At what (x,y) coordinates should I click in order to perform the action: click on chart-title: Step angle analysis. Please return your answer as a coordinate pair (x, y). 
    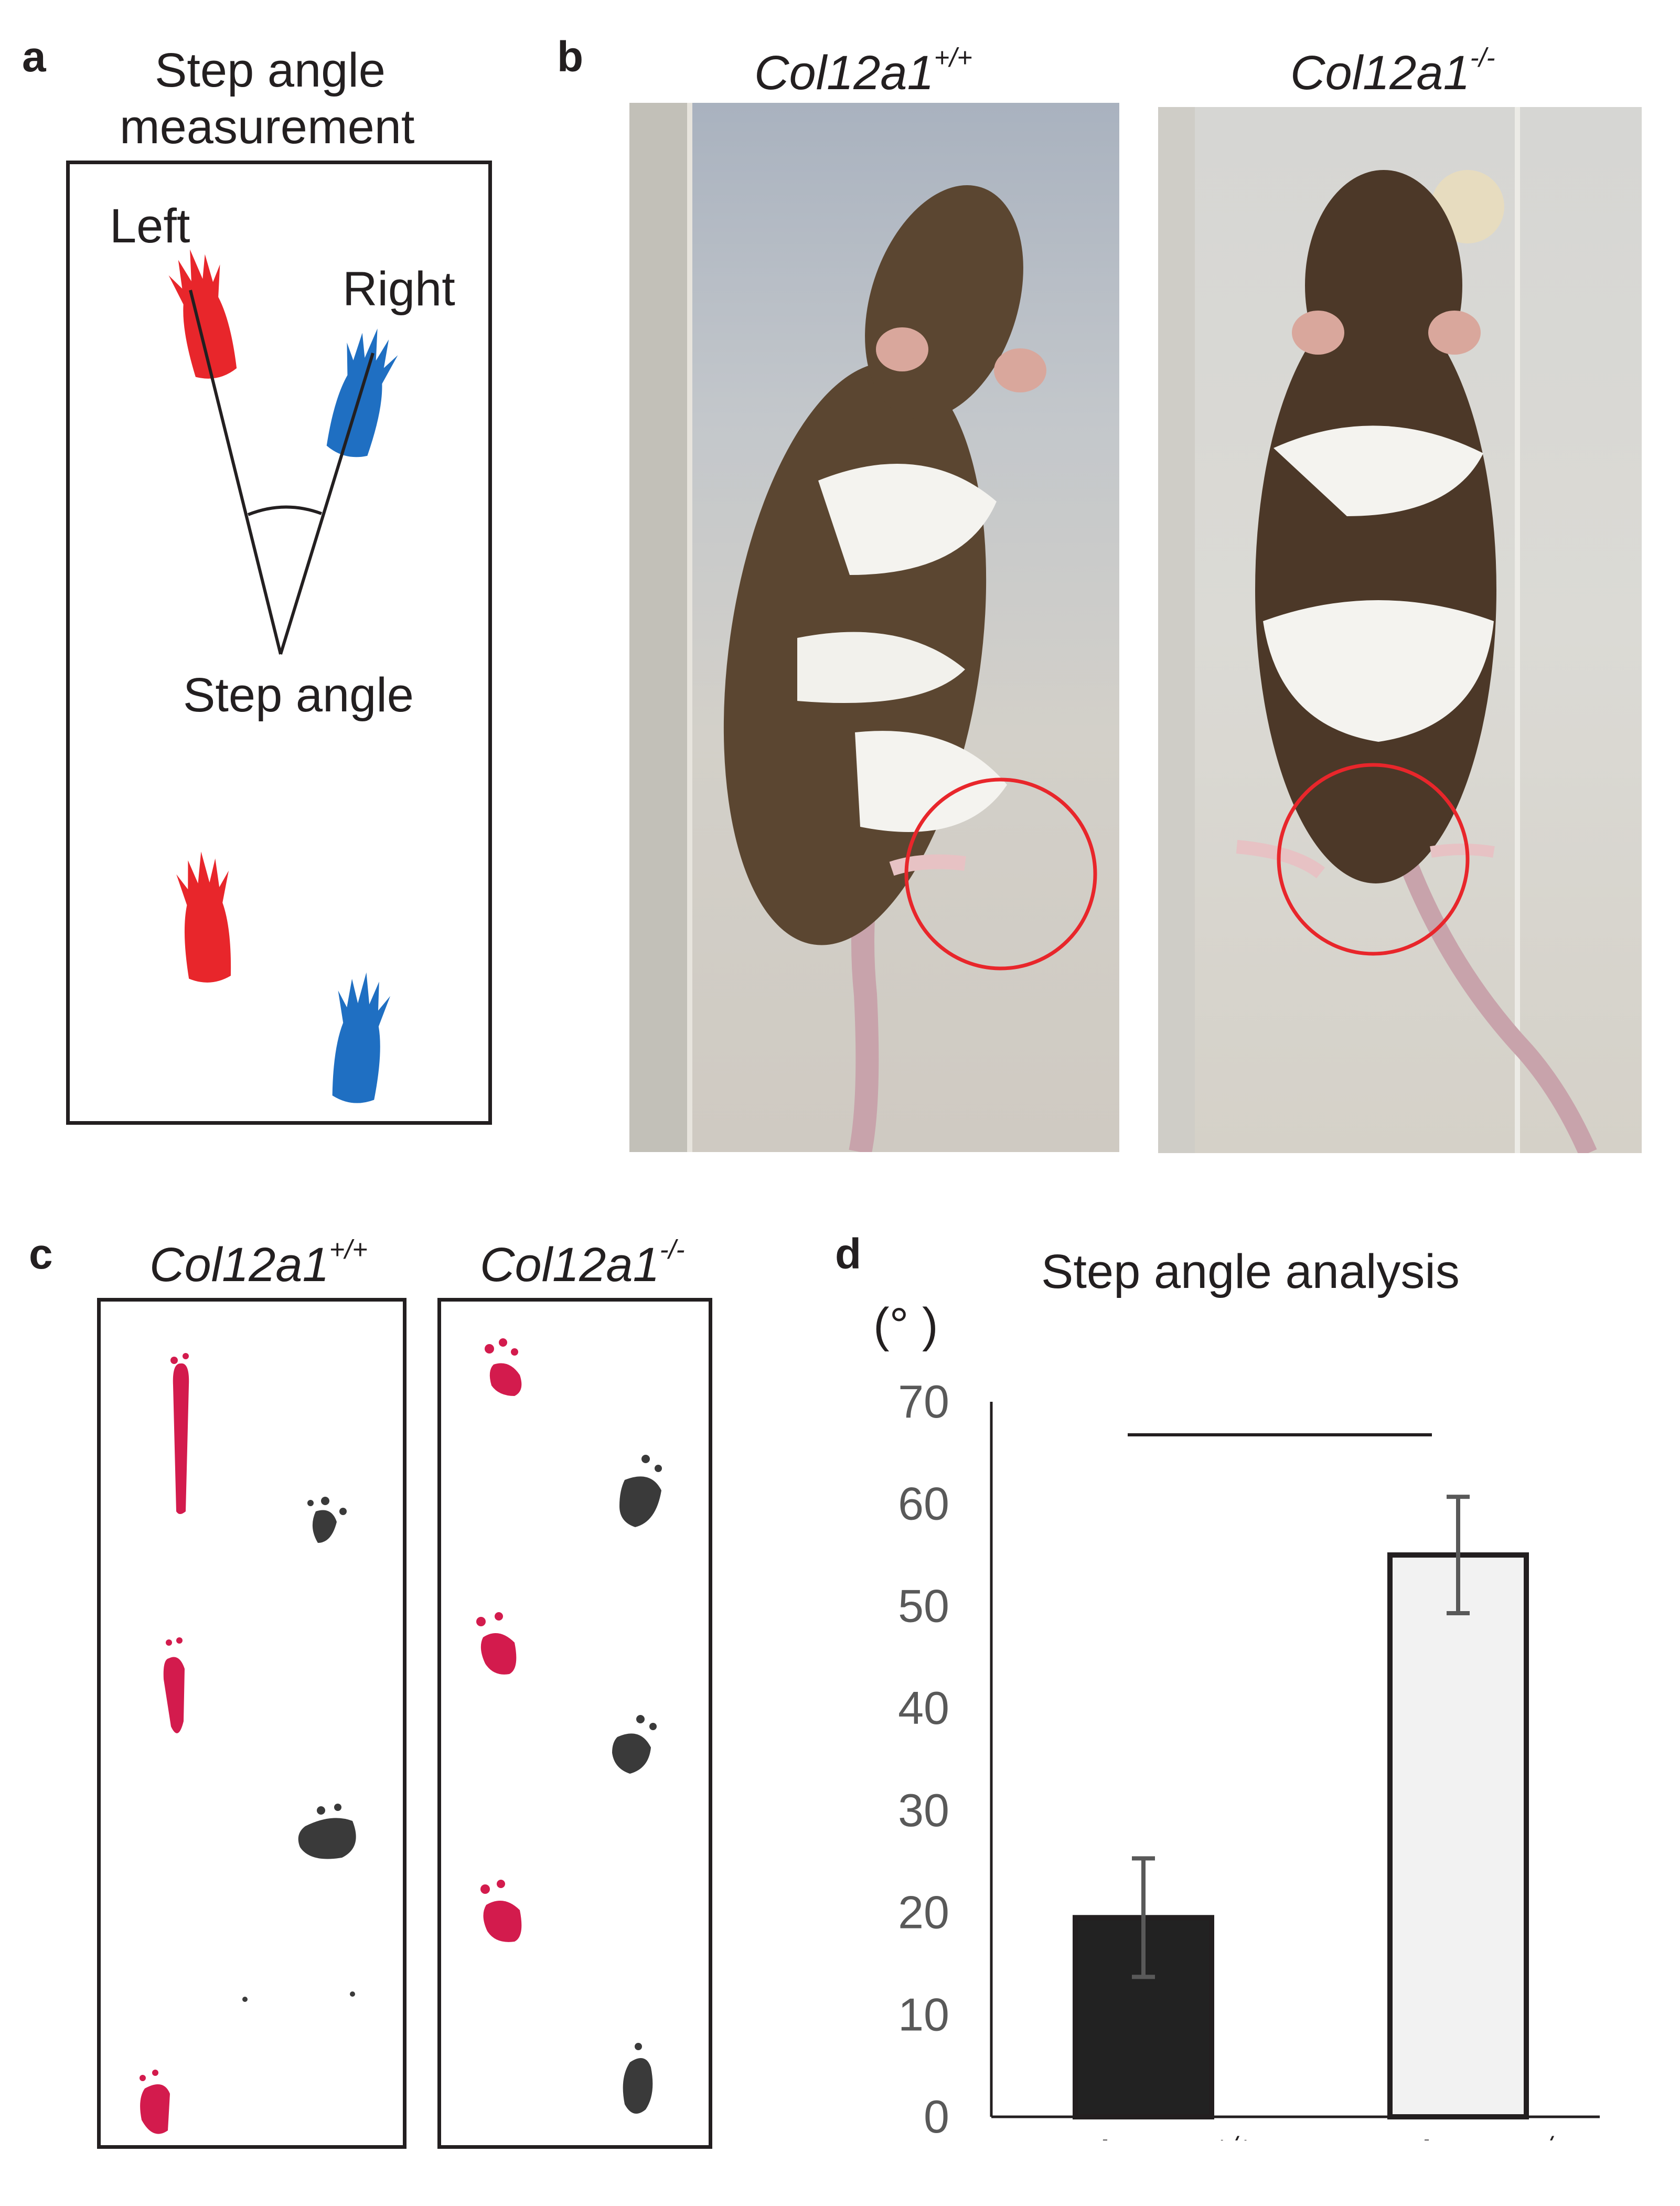
    Looking at the image, I should click on (1251, 1271).